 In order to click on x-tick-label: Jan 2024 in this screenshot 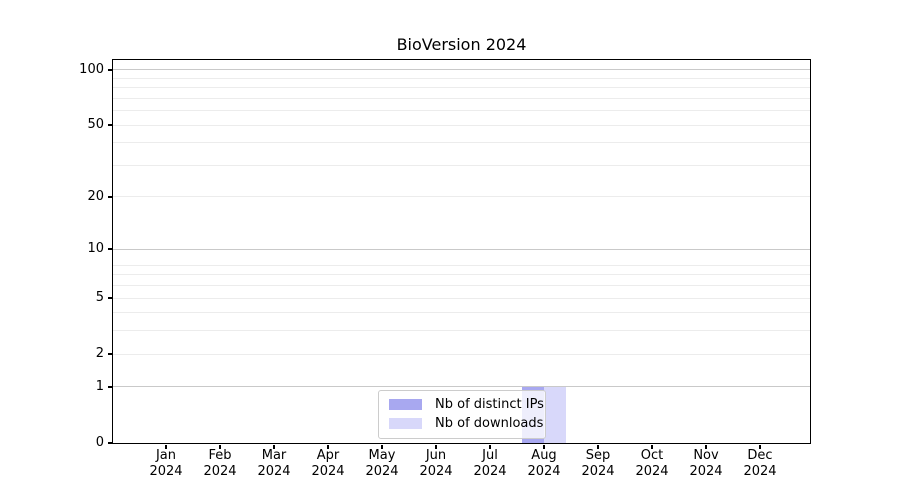, I will do `click(166, 463)`.